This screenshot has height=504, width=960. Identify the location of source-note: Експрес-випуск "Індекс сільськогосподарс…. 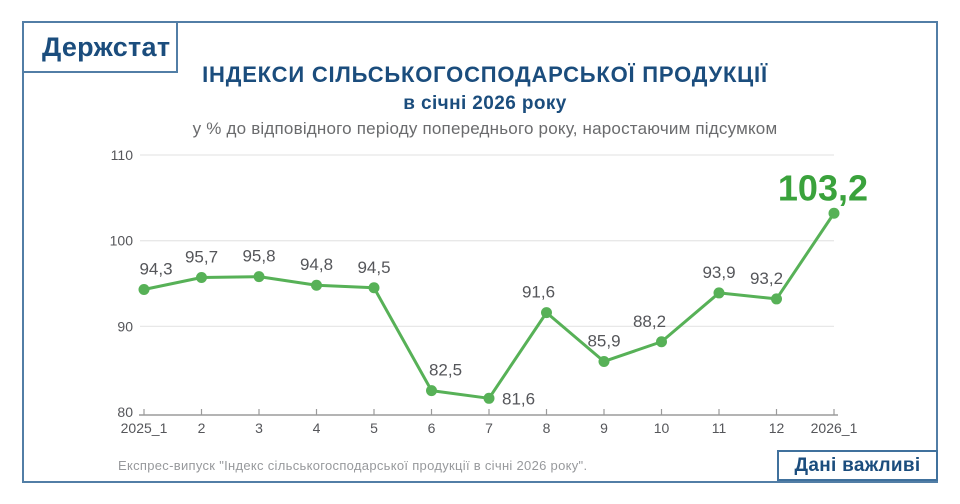
(353, 465).